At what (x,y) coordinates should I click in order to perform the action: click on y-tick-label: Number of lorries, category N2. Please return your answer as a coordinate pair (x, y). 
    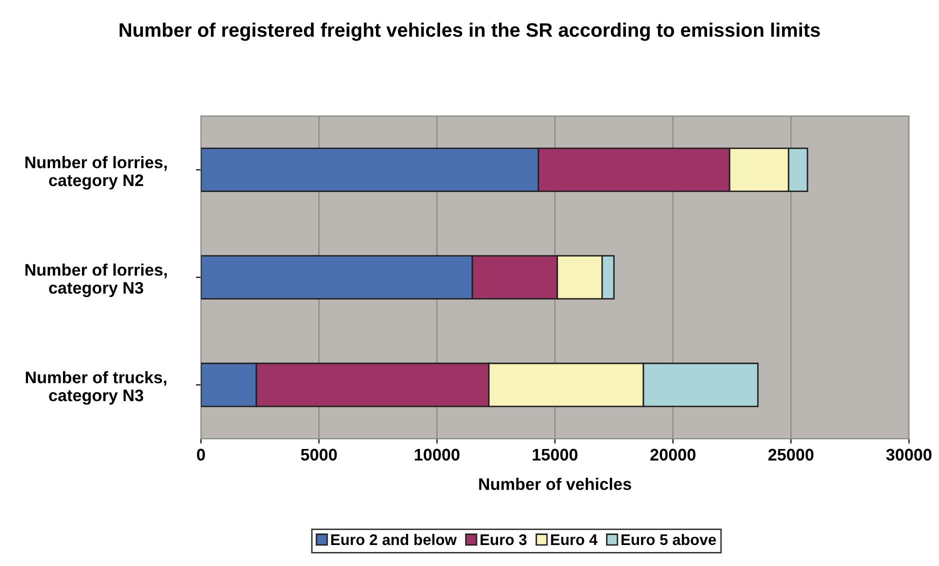
    Looking at the image, I should click on (96, 173).